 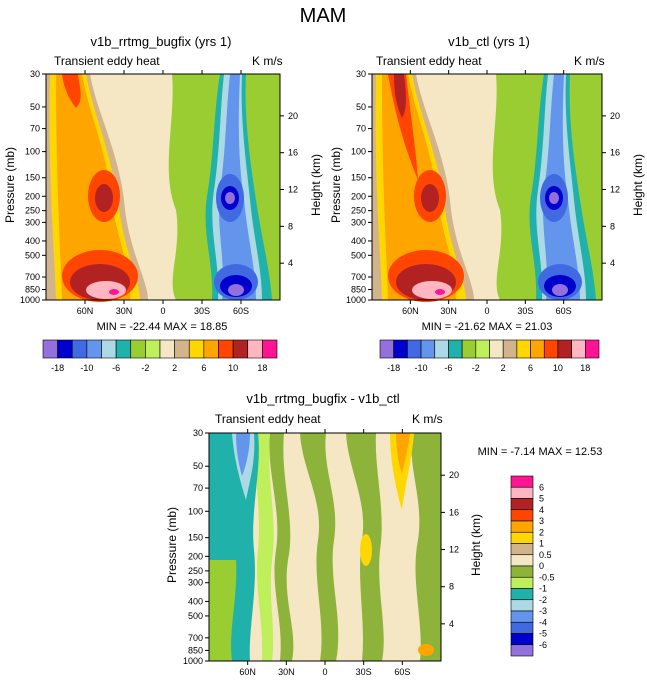 I want to click on figure-title: MAM, so click(x=323, y=16).